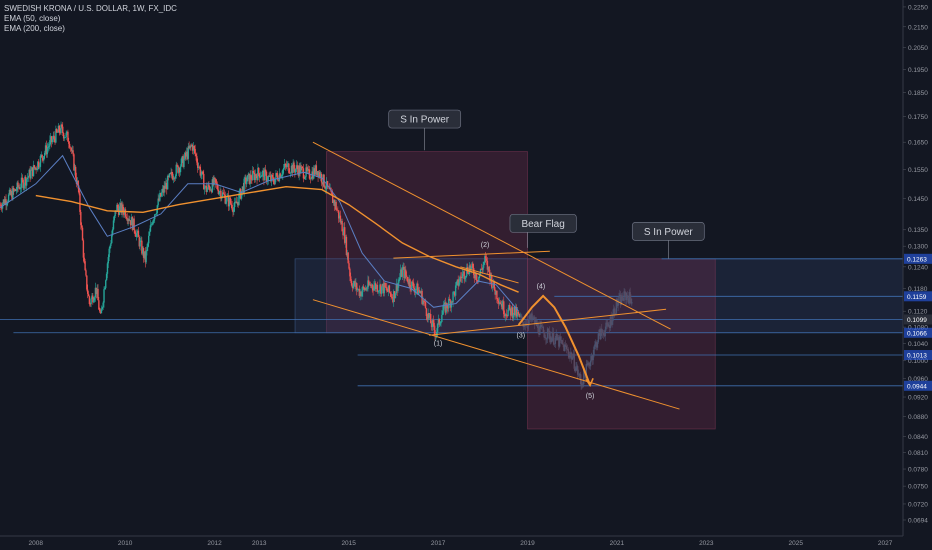 This screenshot has height=550, width=932. I want to click on price-tick-label: 0.0720, so click(918, 504).